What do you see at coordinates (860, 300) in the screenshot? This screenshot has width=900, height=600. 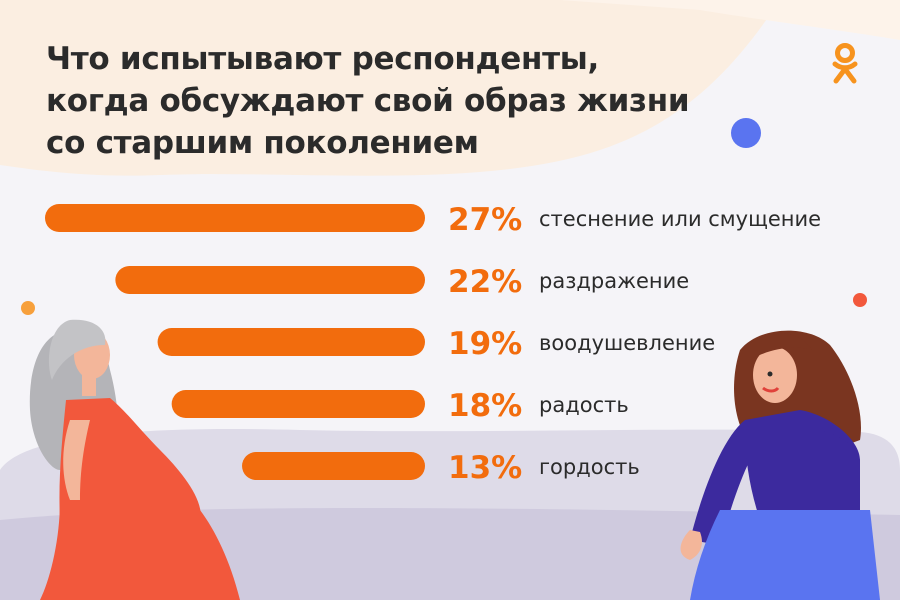 I see `red-dot` at bounding box center [860, 300].